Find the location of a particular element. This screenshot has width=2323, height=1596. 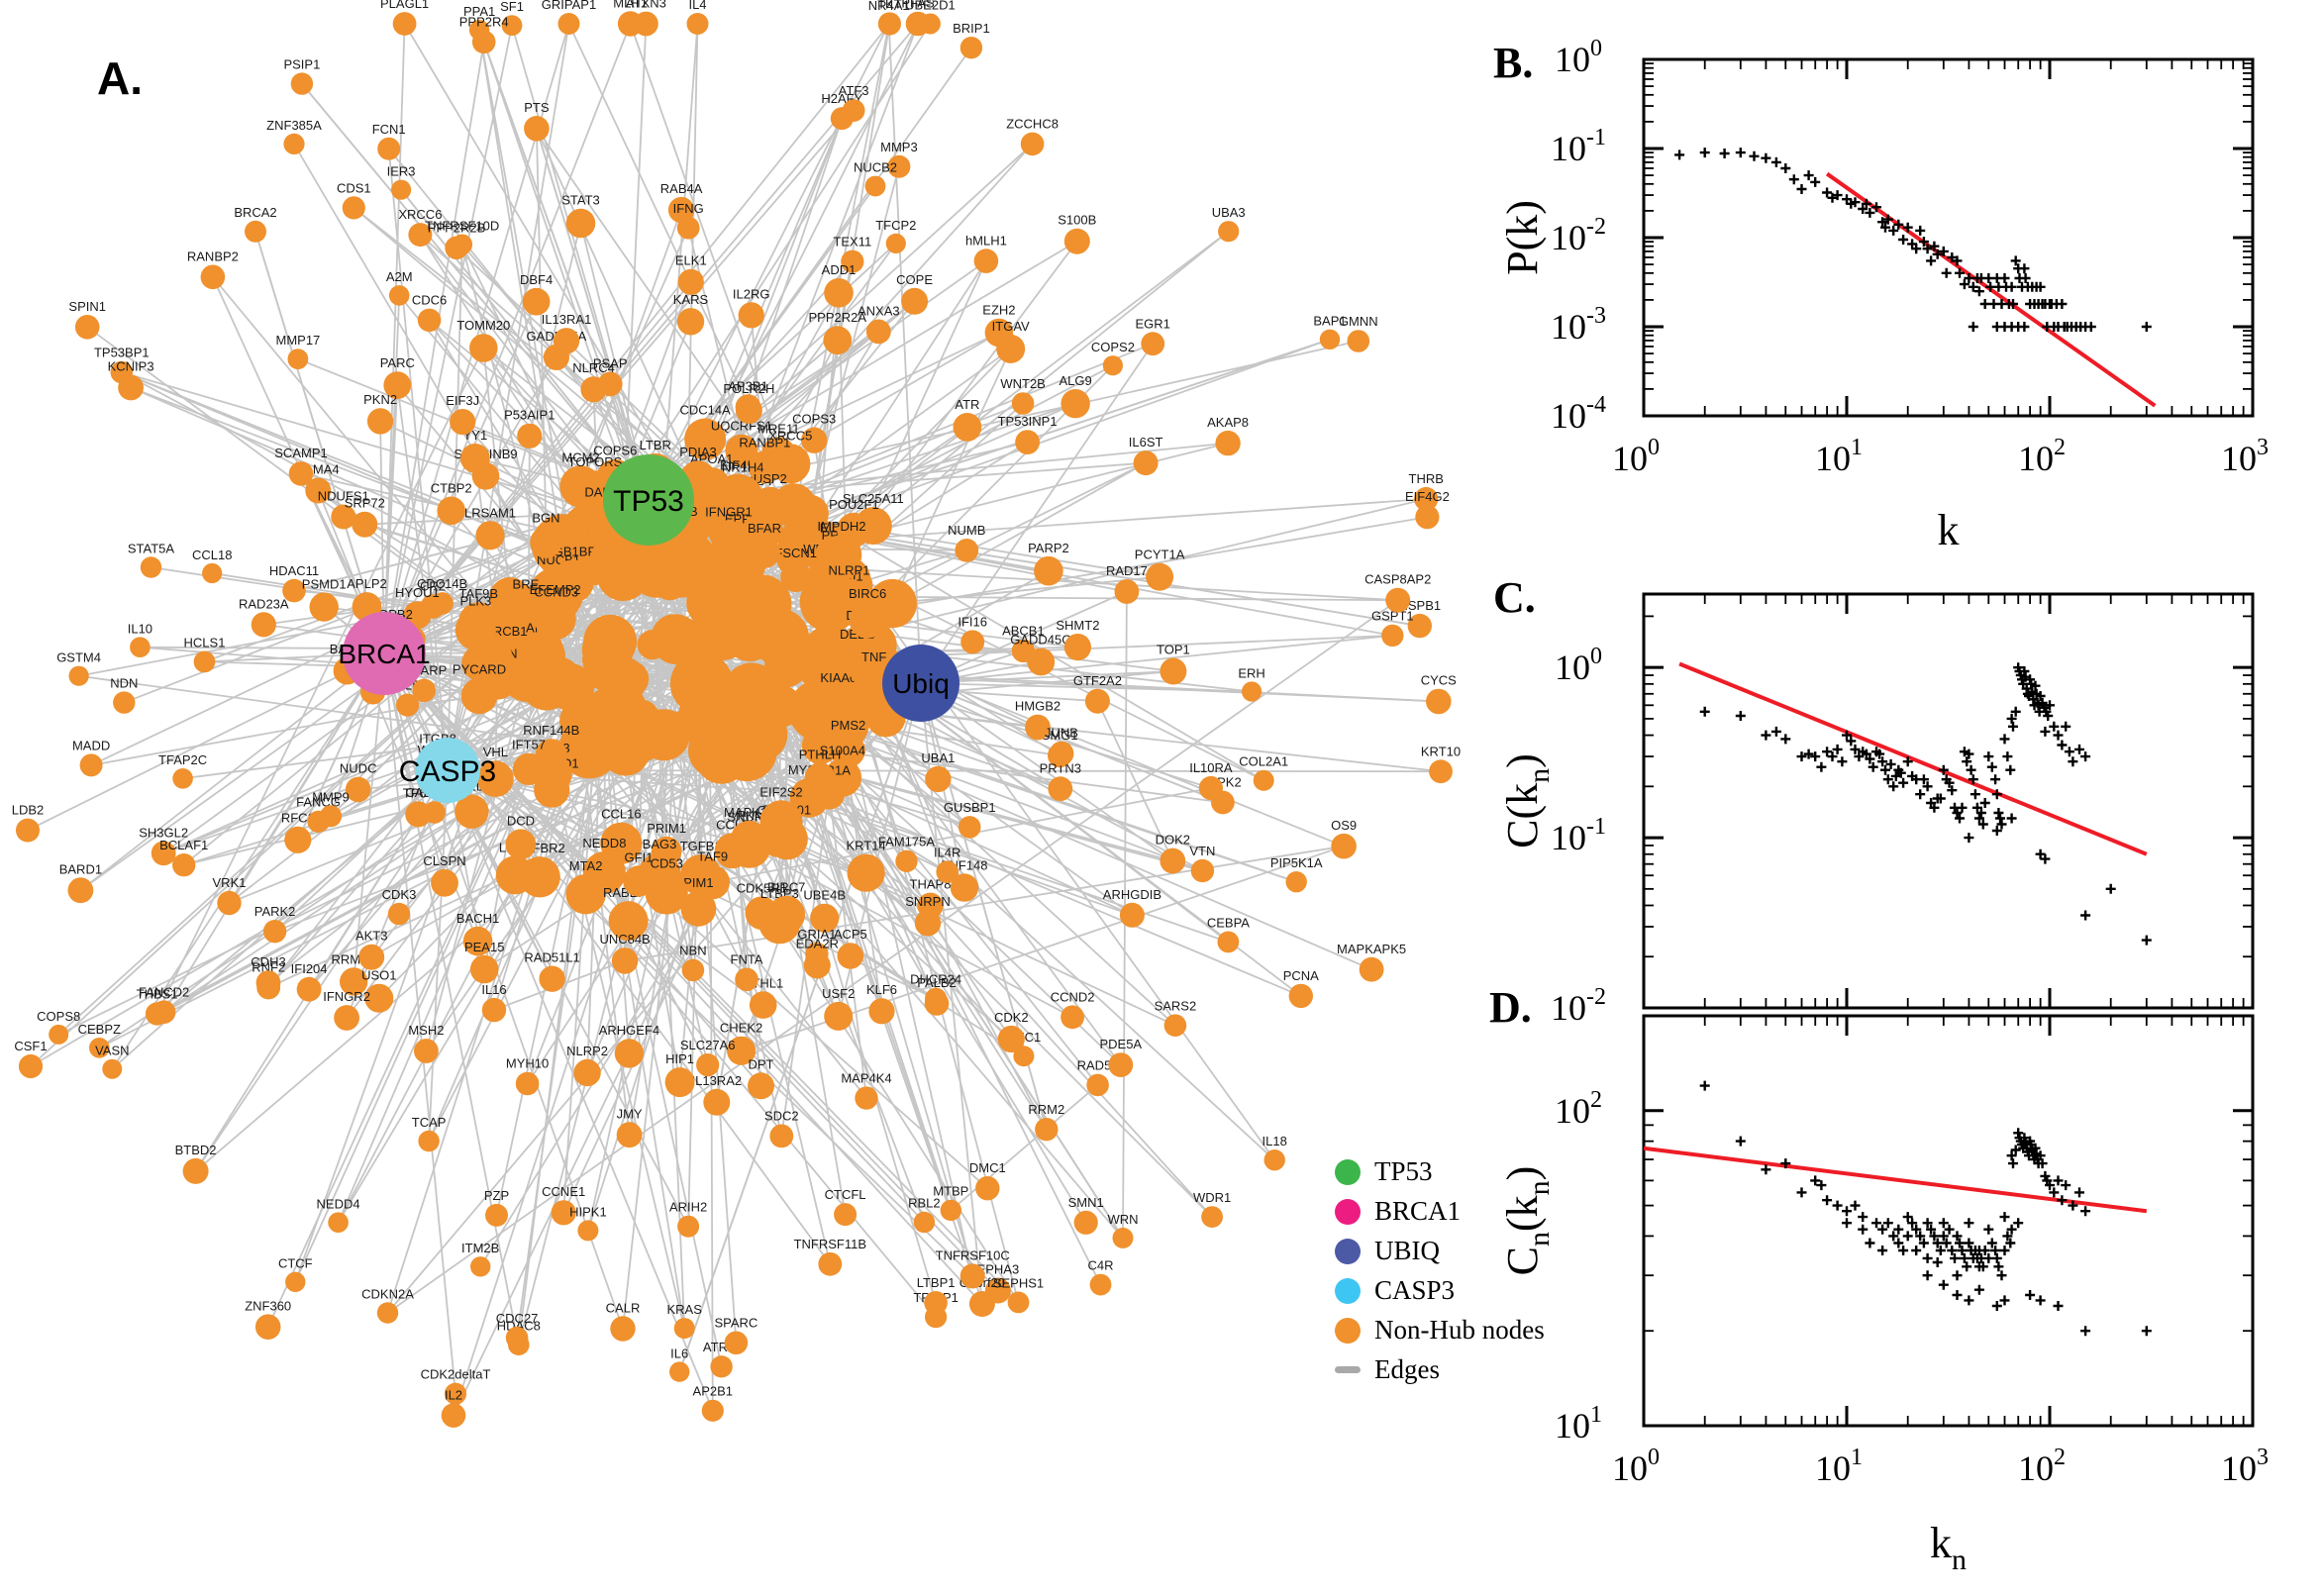

gene-node-label: COL2A1 is located at coordinates (1263, 761).